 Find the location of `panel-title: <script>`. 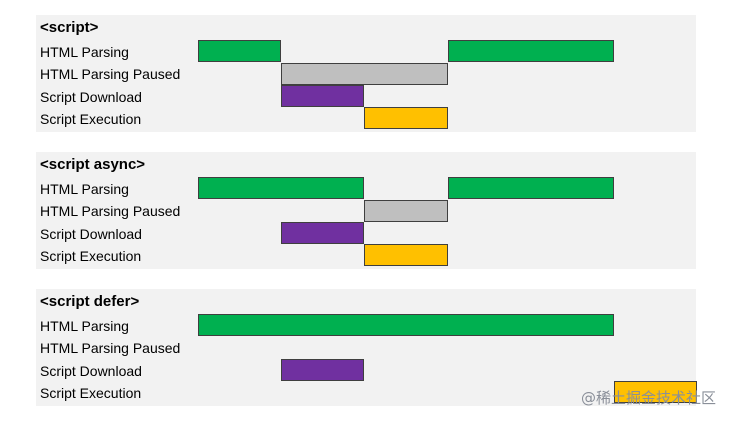

panel-title: <script> is located at coordinates (69, 27).